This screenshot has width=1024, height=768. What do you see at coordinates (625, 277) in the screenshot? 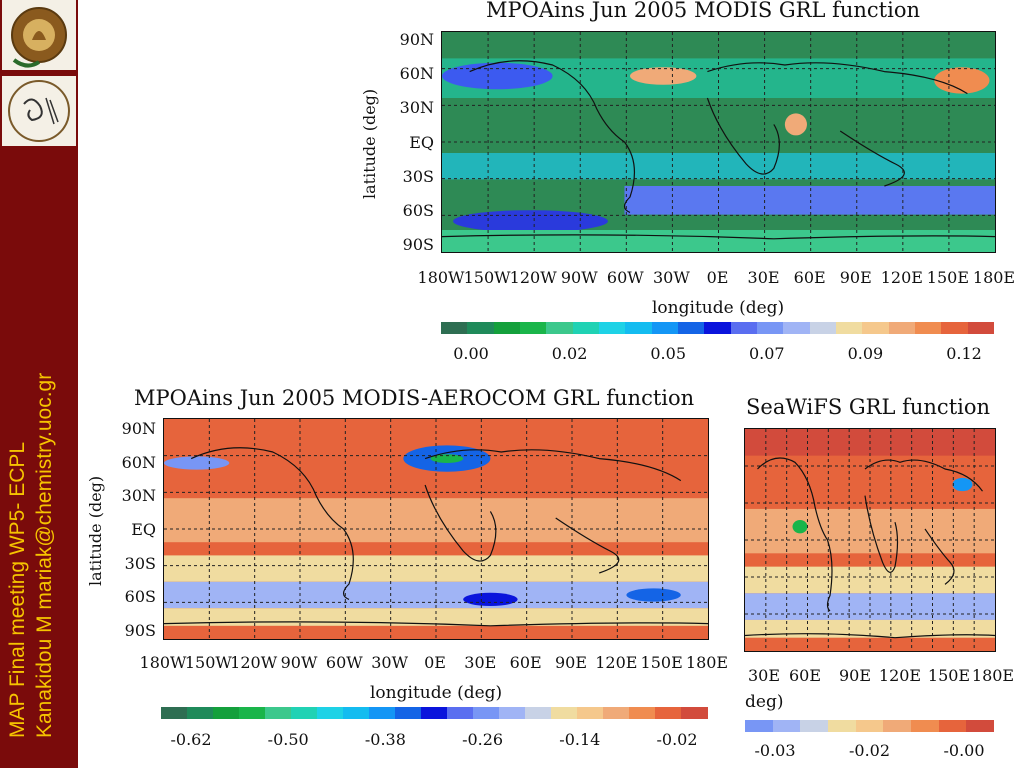
I see `chart1-xtick: 60W` at bounding box center [625, 277].